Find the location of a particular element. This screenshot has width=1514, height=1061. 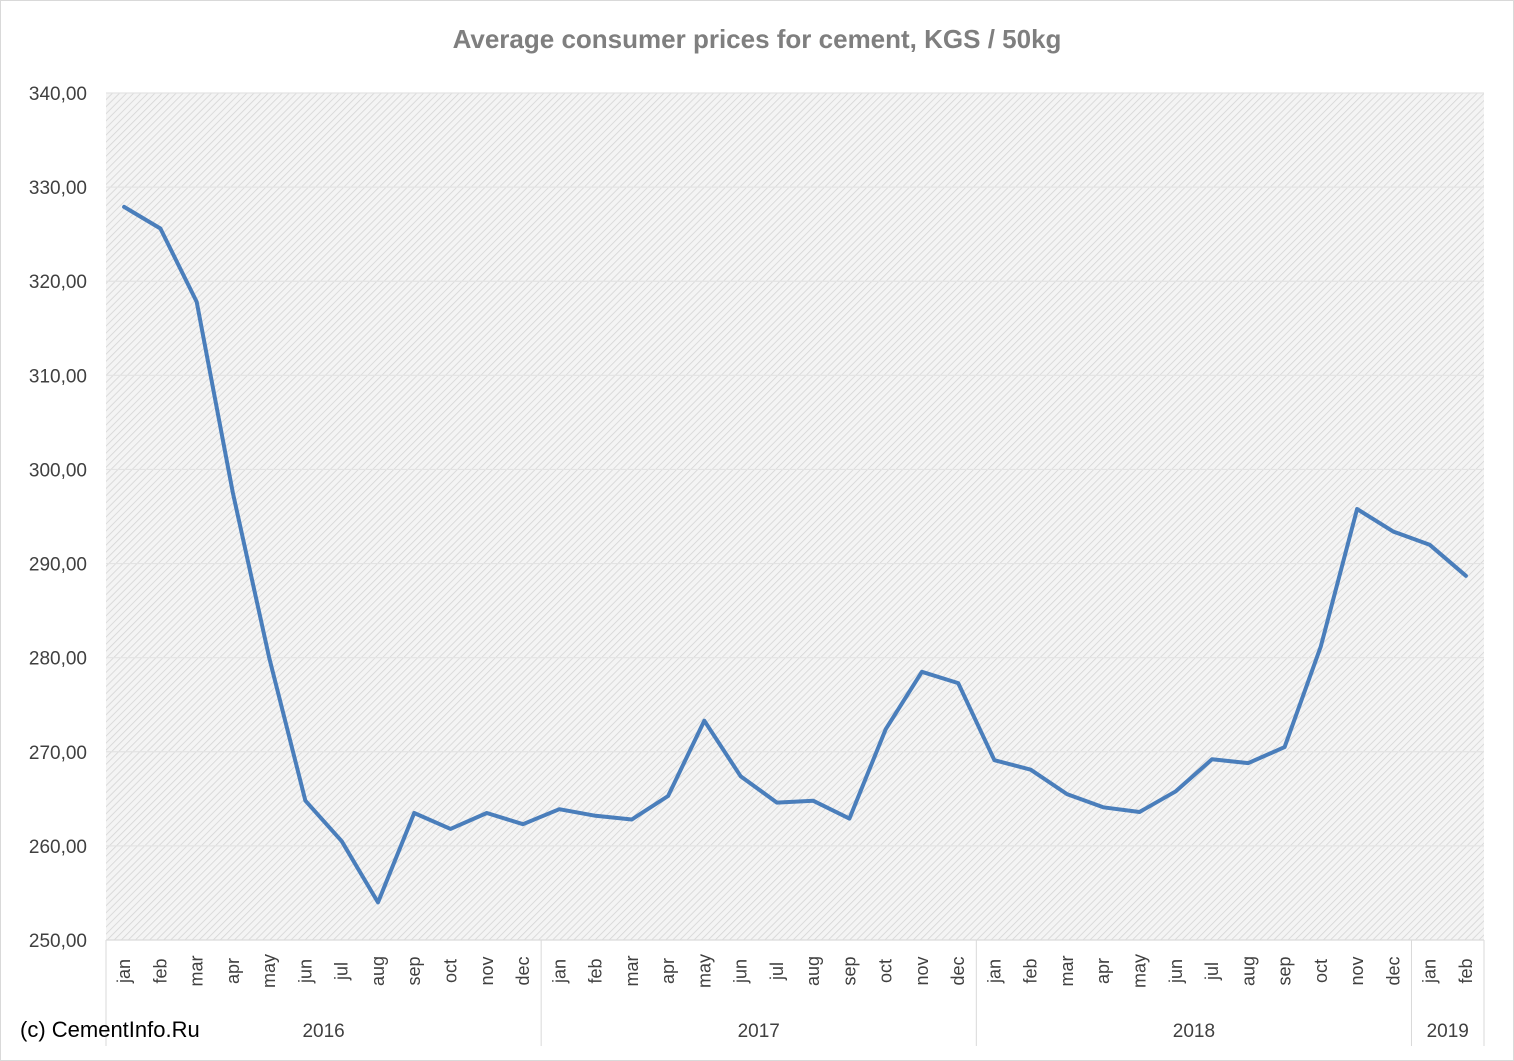

y-tick-label: 340,00 is located at coordinates (58, 94).